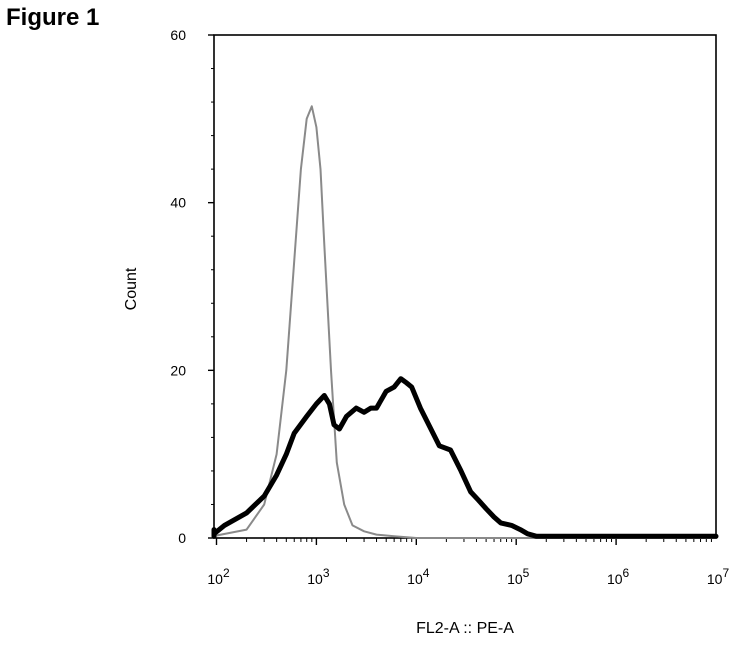 The image size is (730, 650). I want to click on x-tick-label: 10⁴, so click(418, 576).